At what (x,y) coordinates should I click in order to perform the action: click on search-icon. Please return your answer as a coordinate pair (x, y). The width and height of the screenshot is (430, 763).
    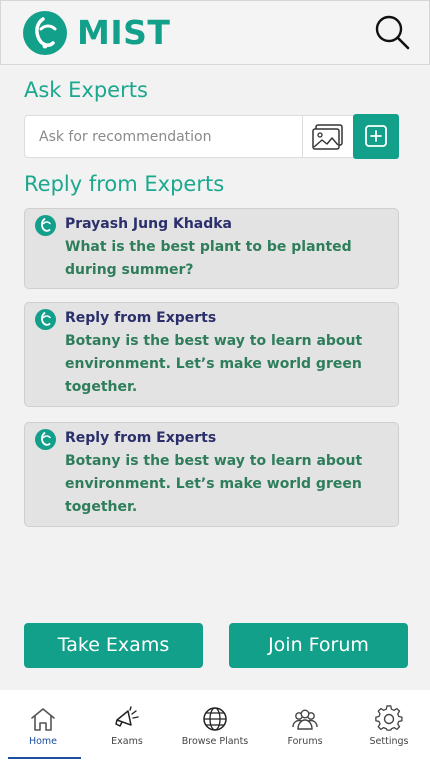
    Looking at the image, I should click on (392, 32).